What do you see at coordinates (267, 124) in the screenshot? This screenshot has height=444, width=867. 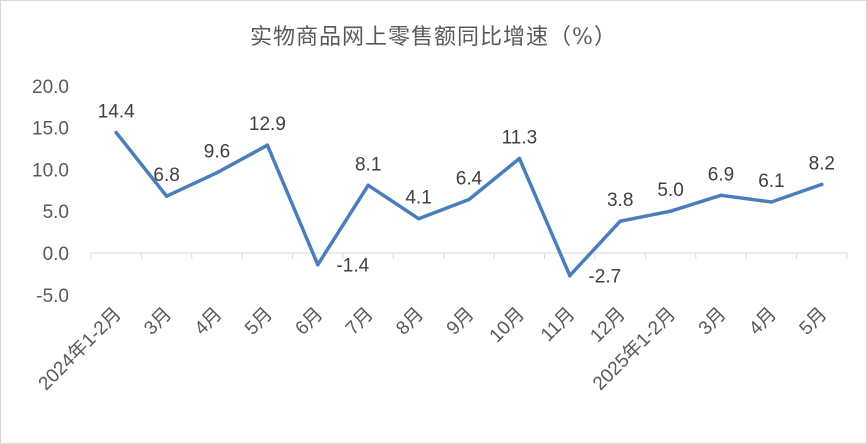 I see `data-label: 12.9` at bounding box center [267, 124].